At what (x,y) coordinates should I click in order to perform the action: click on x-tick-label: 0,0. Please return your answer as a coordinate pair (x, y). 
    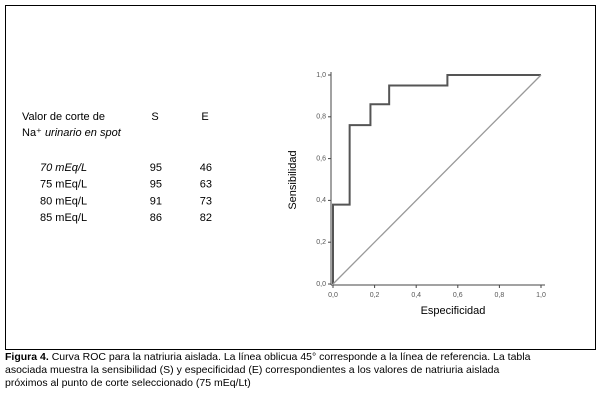
    Looking at the image, I should click on (333, 295).